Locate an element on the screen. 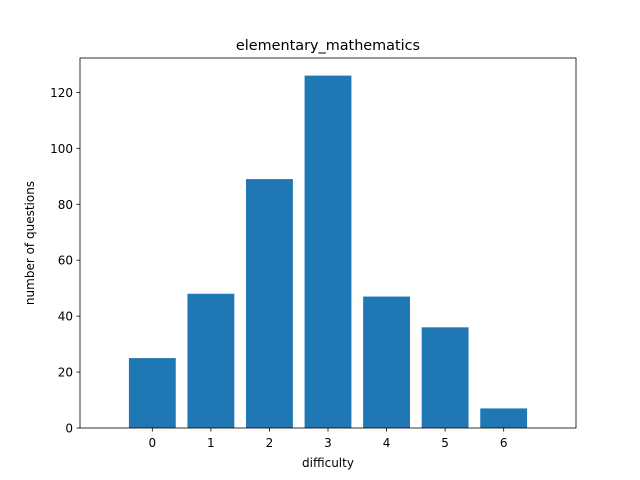 The image size is (640, 480). x-tick-label: 0 is located at coordinates (153, 443).